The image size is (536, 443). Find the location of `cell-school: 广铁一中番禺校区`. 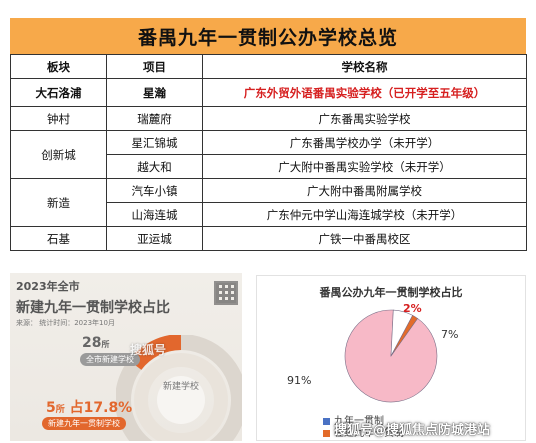

cell-school: 广铁一中番禺校区 is located at coordinates (364, 238).